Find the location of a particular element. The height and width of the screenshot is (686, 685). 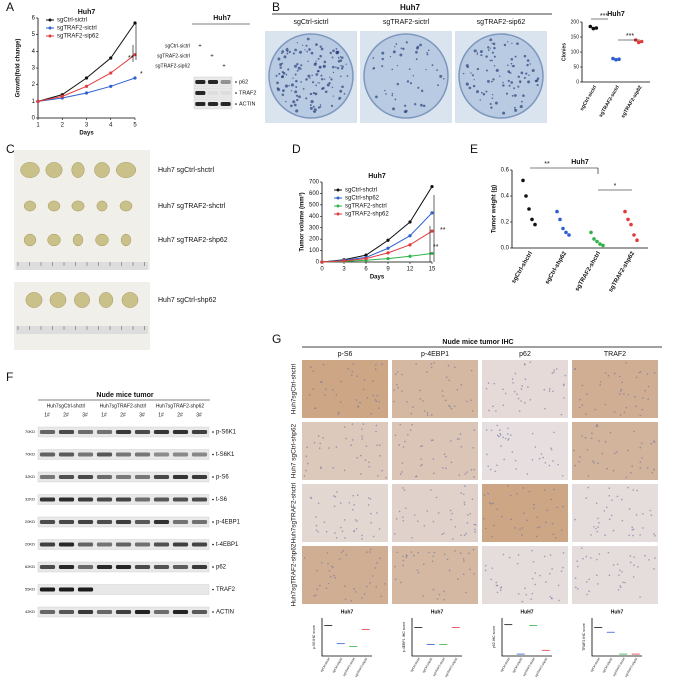

y-tick-label: 1 is located at coordinates (34, 102).